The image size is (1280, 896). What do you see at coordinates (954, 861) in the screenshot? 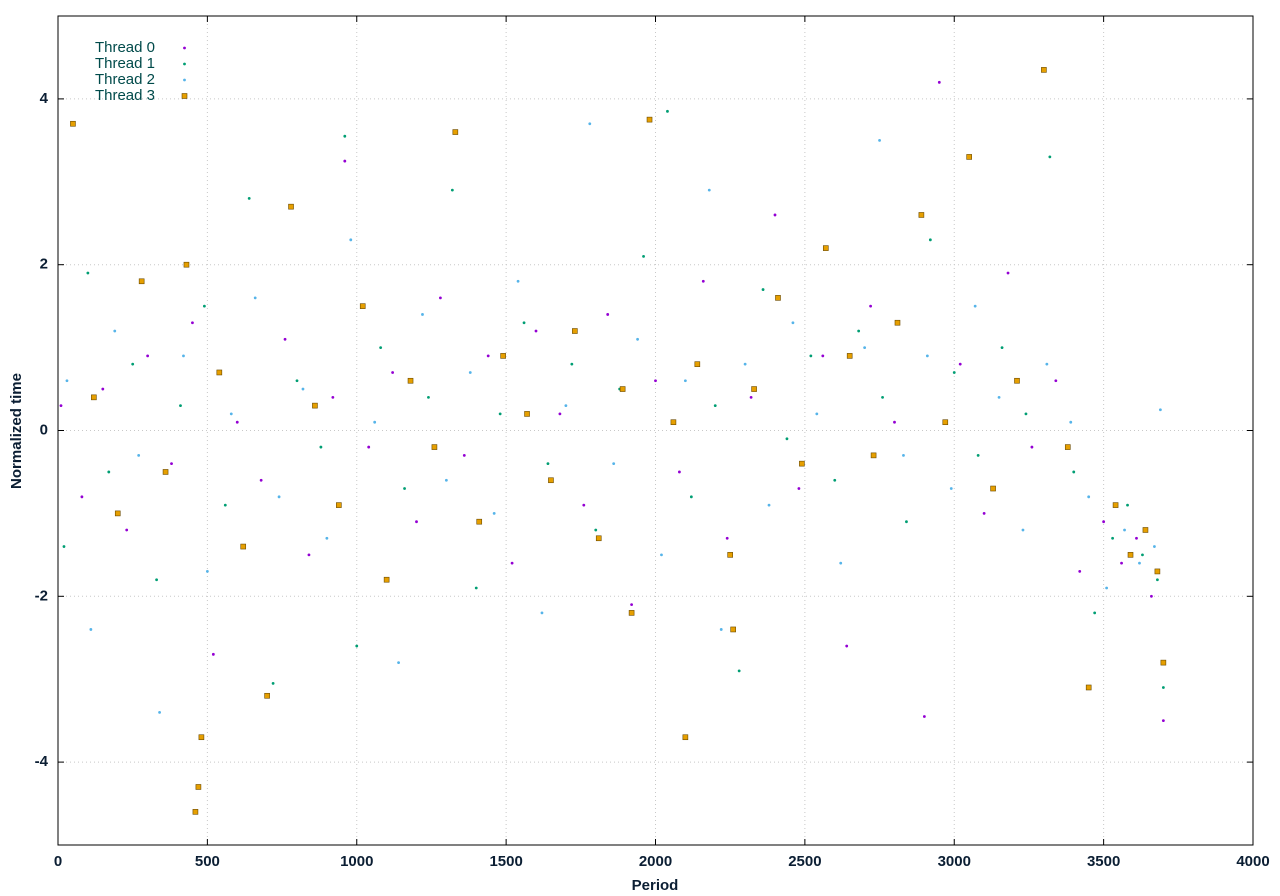
I see `x-tick-label: 3000` at bounding box center [954, 861].